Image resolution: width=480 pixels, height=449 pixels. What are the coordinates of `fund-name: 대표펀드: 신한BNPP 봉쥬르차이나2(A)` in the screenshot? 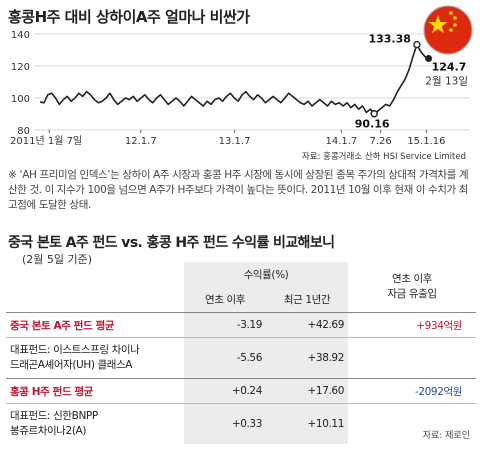 It's located at (95, 423).